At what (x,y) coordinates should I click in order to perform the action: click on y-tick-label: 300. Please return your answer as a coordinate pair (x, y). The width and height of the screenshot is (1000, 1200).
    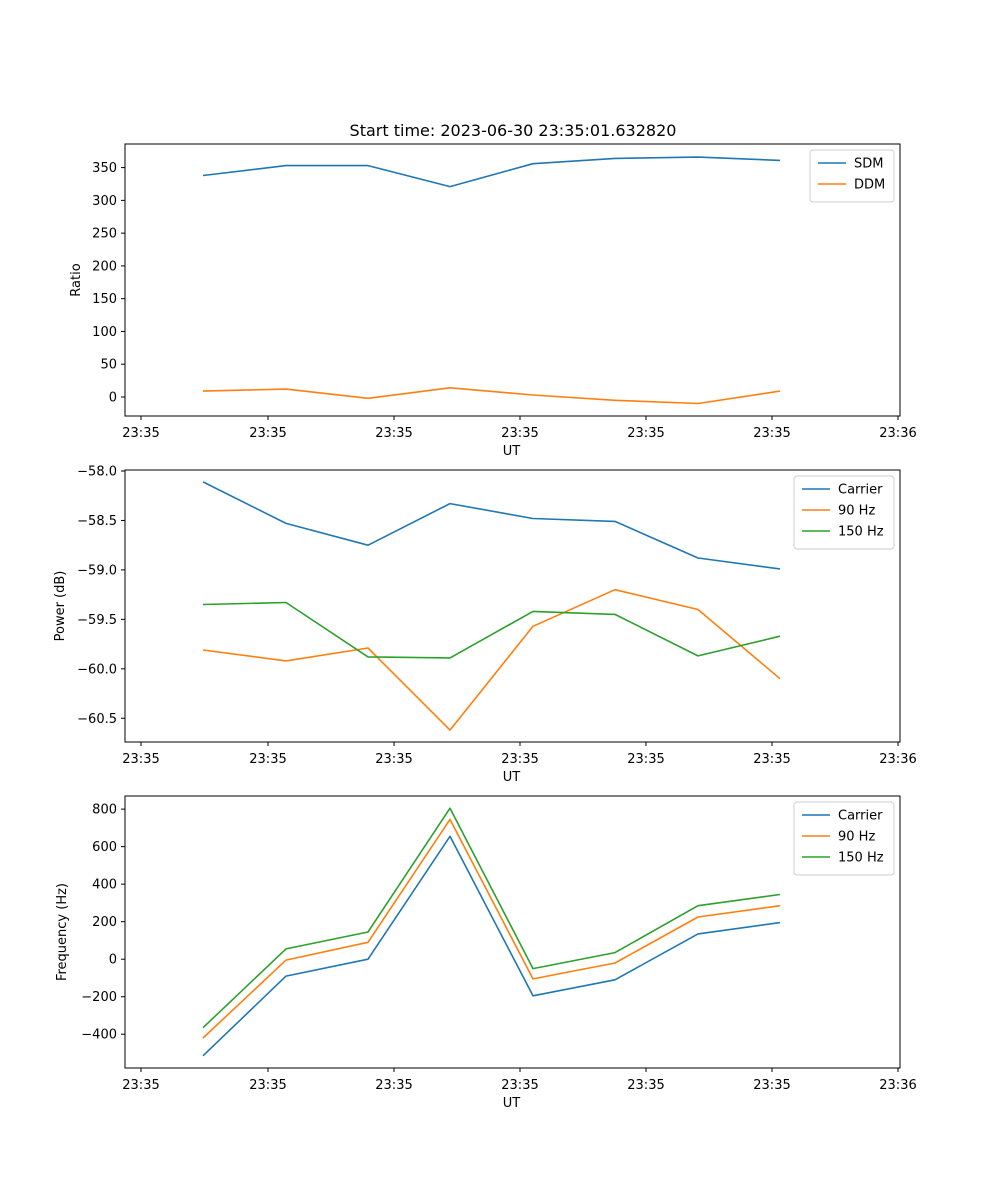
    Looking at the image, I should click on (104, 201).